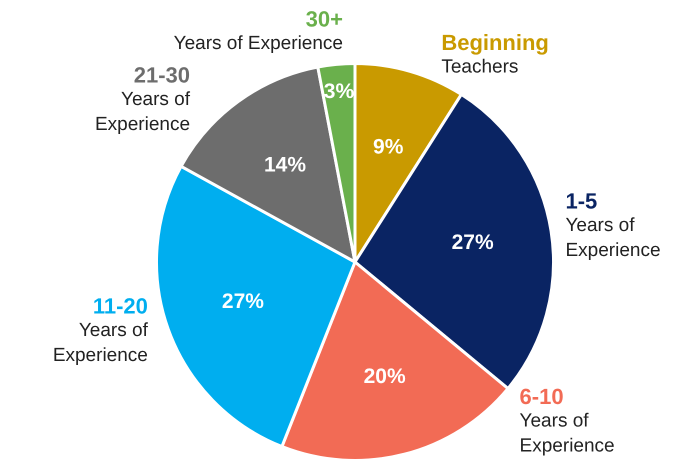  Describe the element at coordinates (613, 224) in the screenshot. I see `slice-label: 1-5 Years of Experience` at that location.